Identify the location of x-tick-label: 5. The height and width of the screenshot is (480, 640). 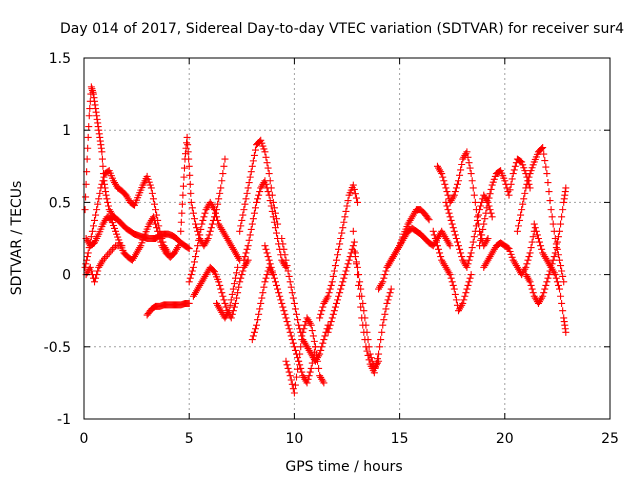
(189, 439).